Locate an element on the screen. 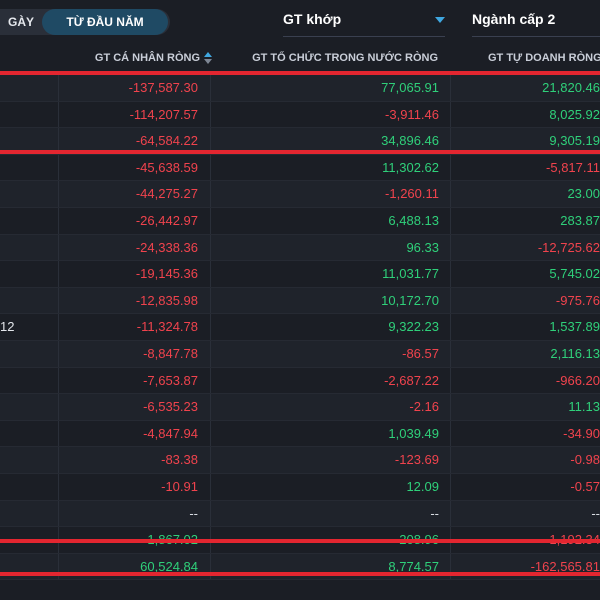  table-row: -8,847.78 -86.57 2,116.13 is located at coordinates (300, 354).